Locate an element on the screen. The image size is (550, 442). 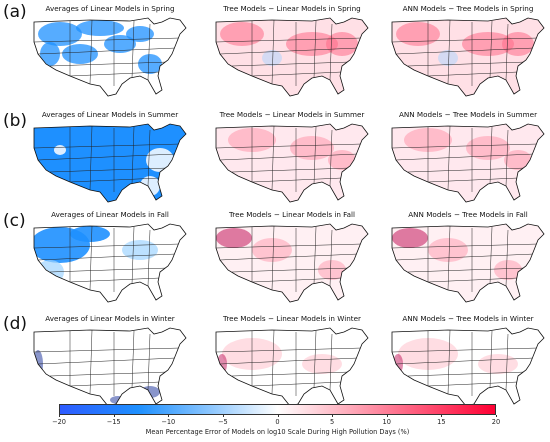
colorbar-tick-label: 20 is located at coordinates (496, 422).